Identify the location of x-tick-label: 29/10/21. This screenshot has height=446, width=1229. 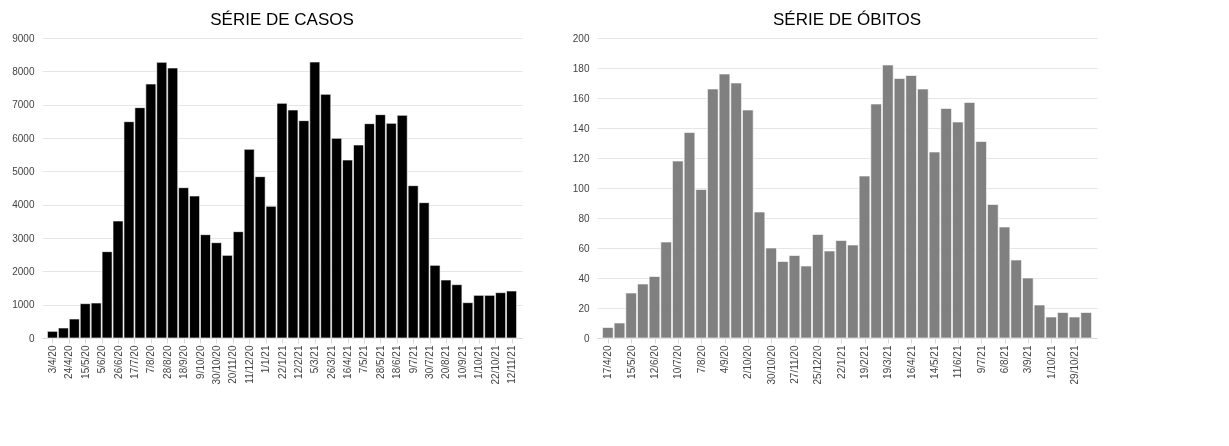
(1074, 365).